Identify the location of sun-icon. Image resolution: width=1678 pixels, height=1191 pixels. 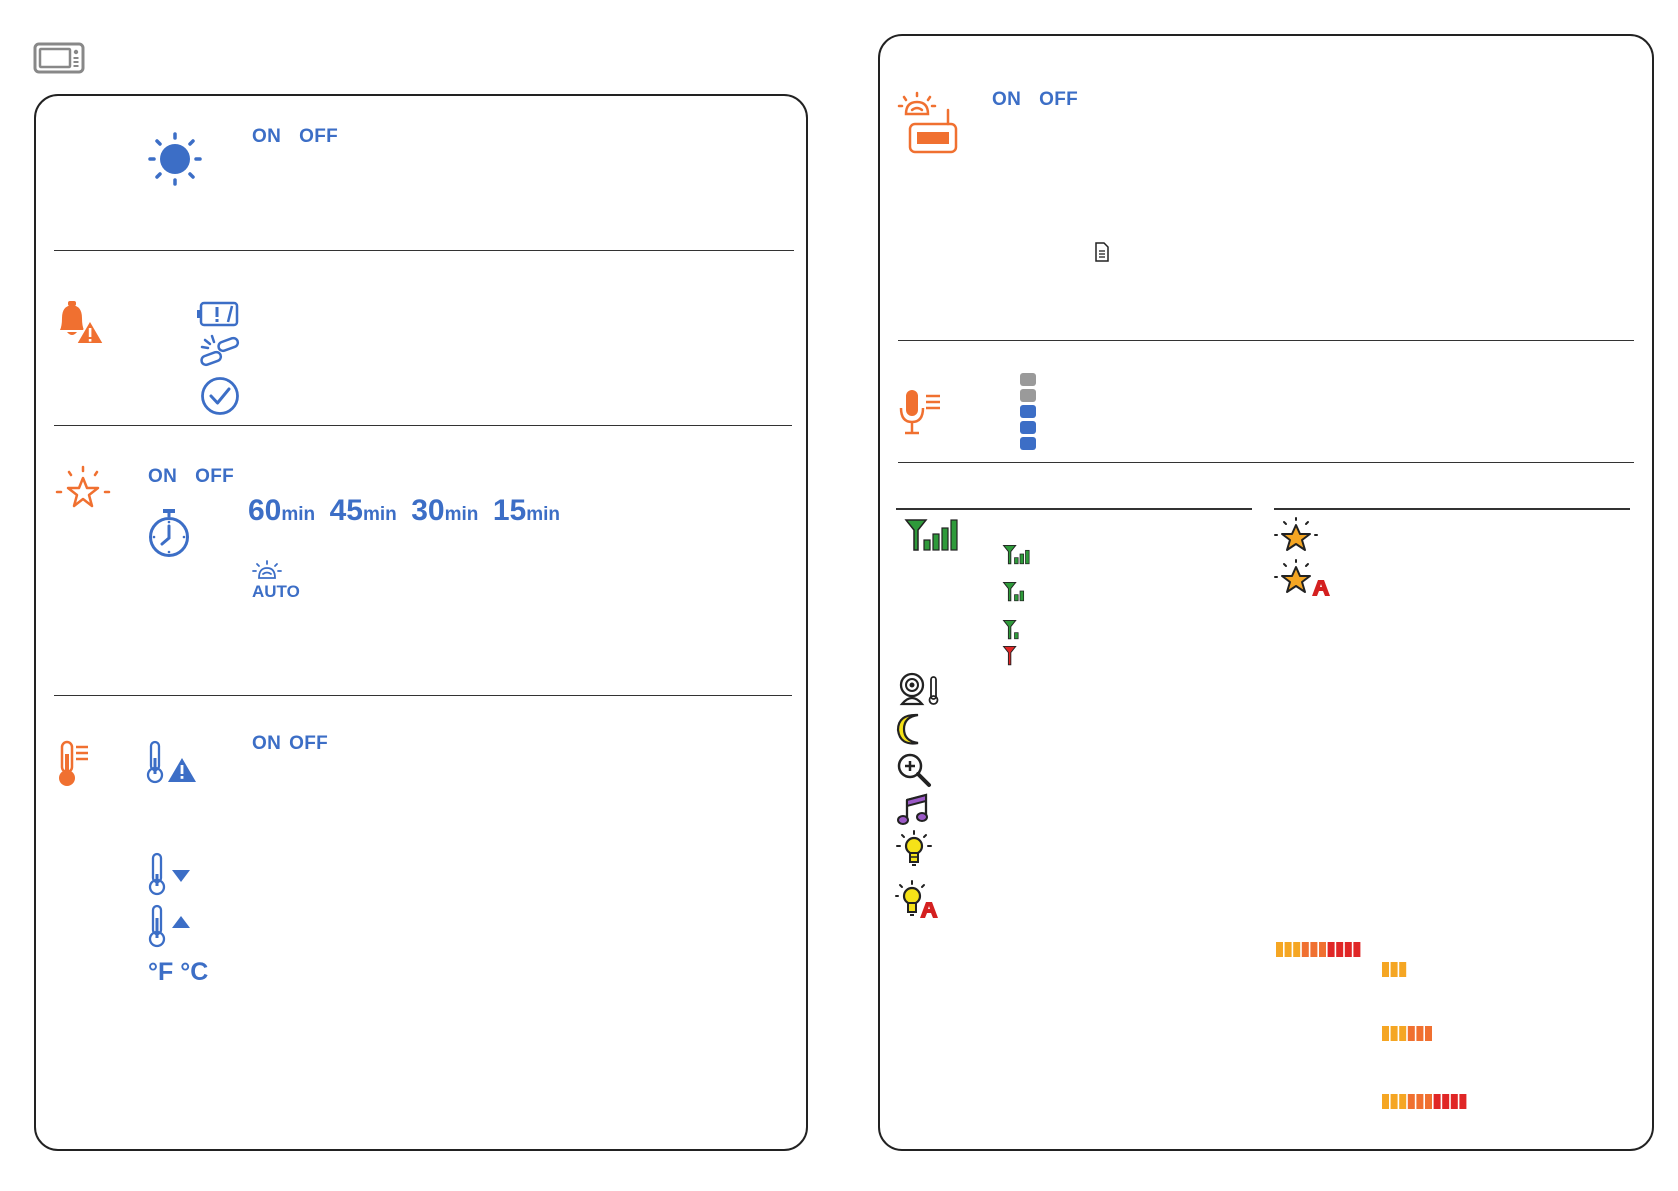
(175, 159).